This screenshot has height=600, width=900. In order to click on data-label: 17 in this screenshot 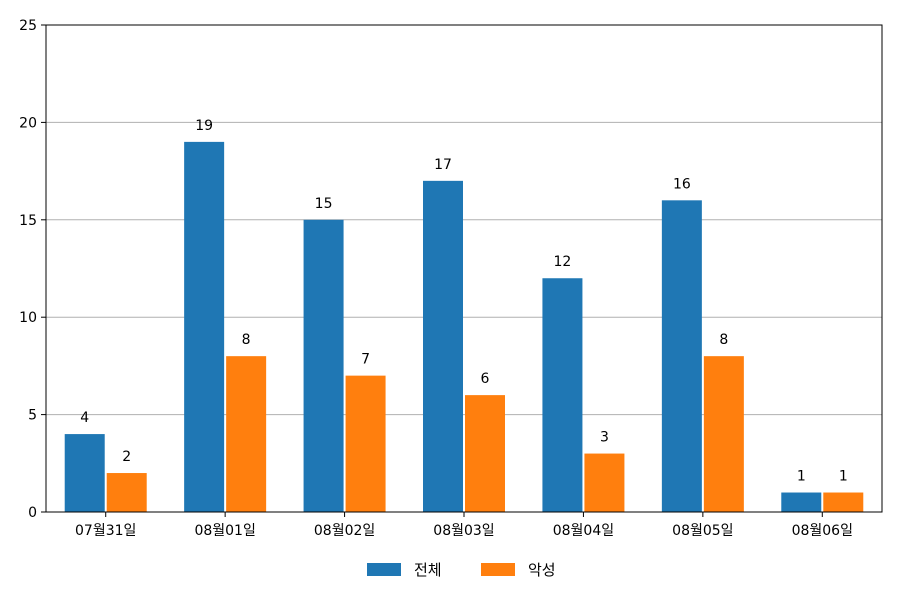, I will do `click(443, 165)`.